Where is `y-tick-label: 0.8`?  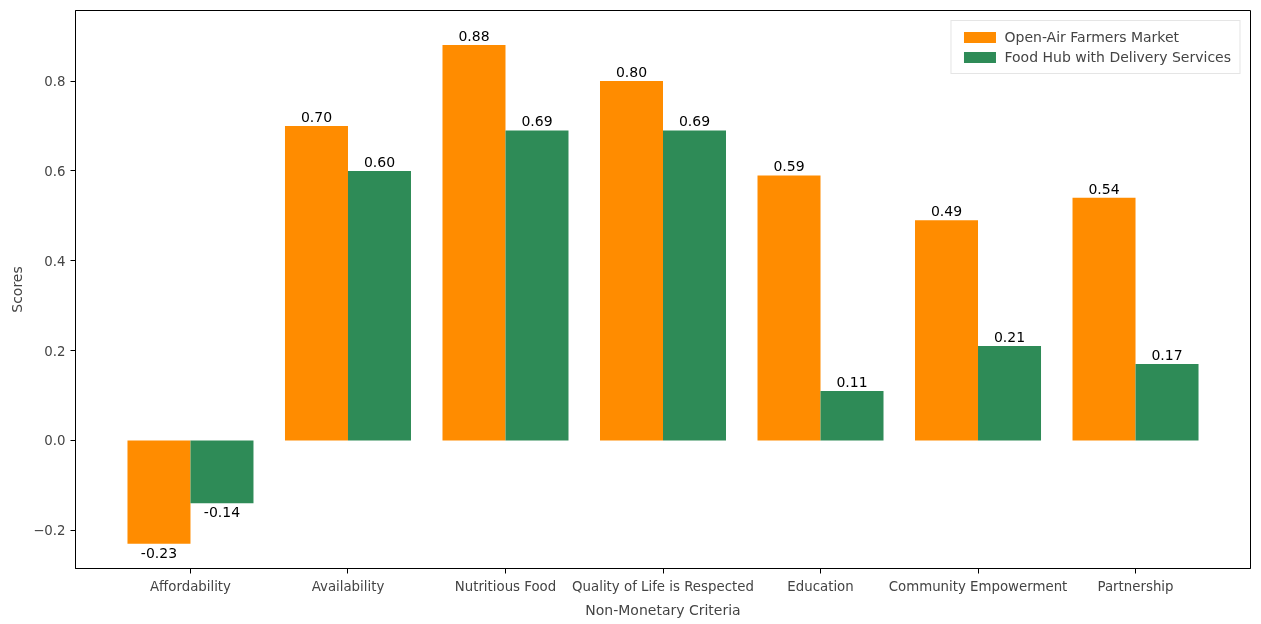 y-tick-label: 0.8 is located at coordinates (55, 82).